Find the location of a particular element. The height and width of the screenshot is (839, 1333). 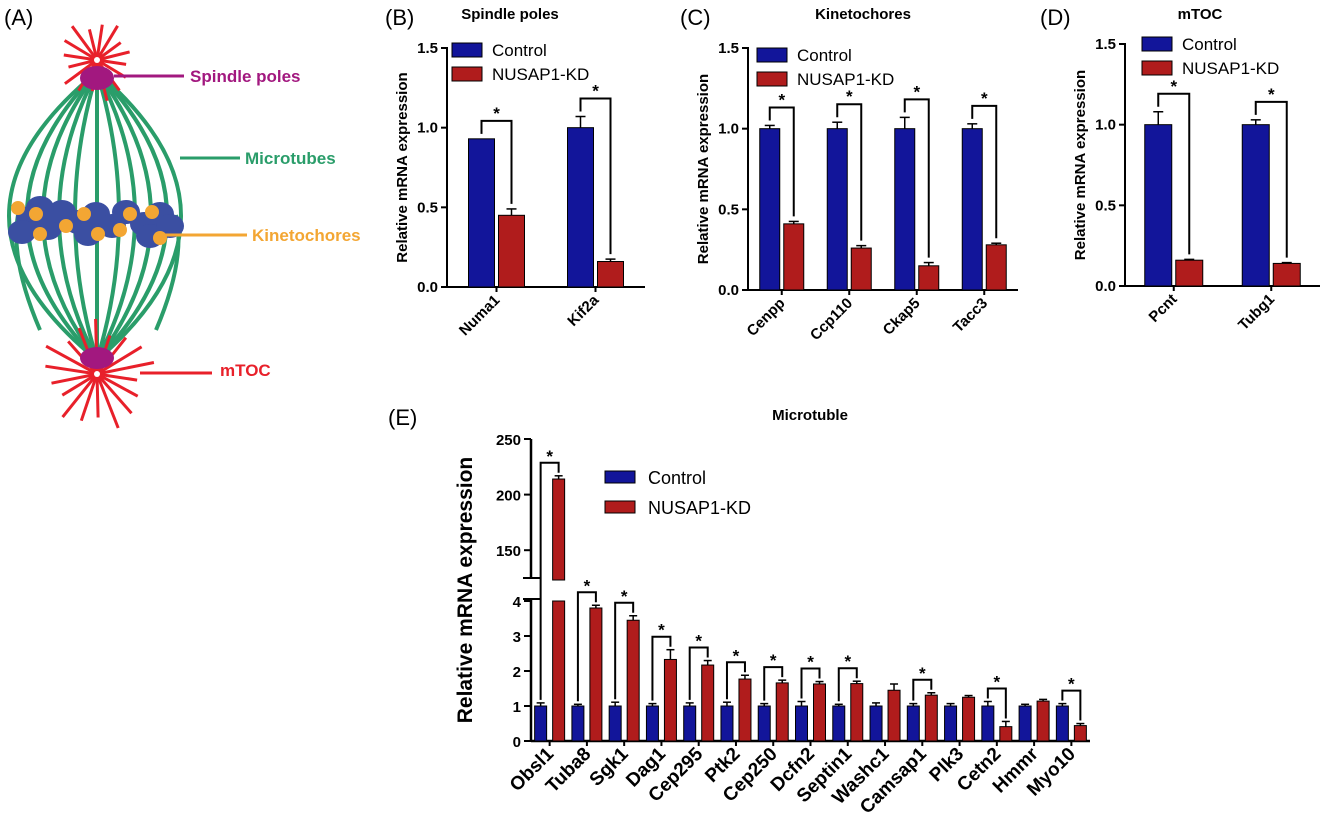

y-tick-label: 1 is located at coordinates (517, 707).